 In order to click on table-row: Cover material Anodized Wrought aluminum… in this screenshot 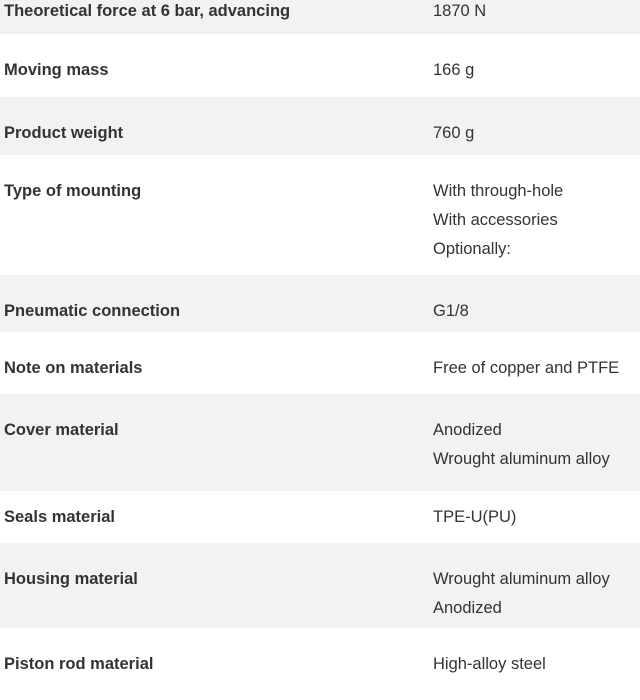, I will do `click(320, 442)`.